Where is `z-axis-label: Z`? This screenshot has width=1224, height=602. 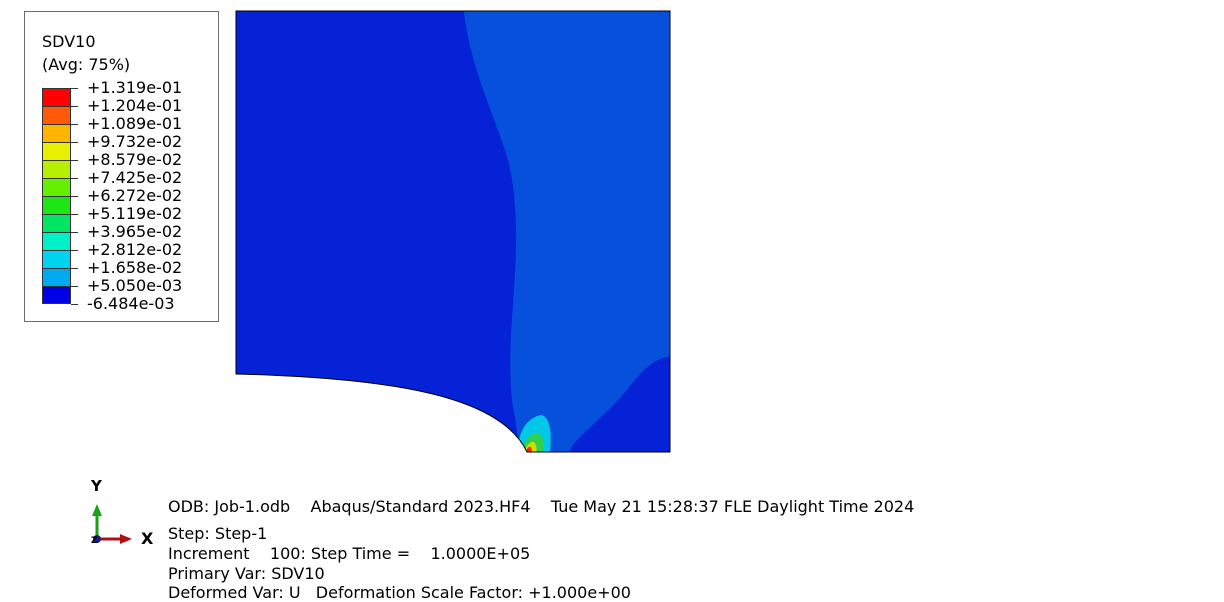 z-axis-label: Z is located at coordinates (94, 541).